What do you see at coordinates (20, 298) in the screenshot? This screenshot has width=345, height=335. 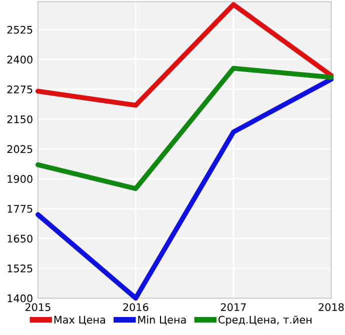 I see `y-tick-label: 1400` at bounding box center [20, 298].